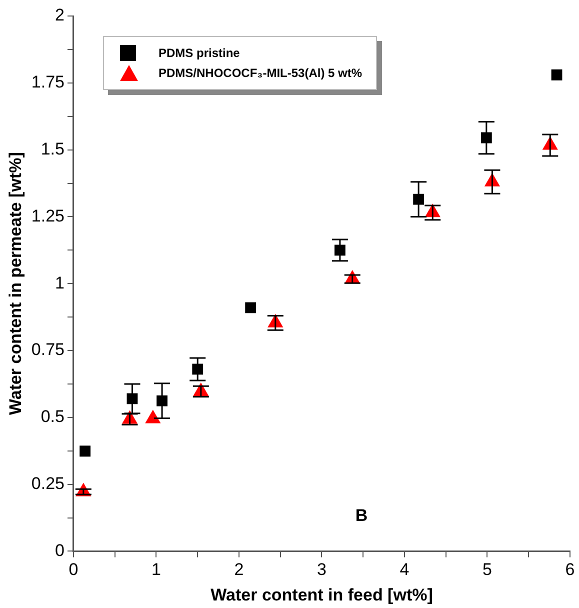 The height and width of the screenshot is (608, 579). I want to click on y-tick-label: 0, so click(59, 550).